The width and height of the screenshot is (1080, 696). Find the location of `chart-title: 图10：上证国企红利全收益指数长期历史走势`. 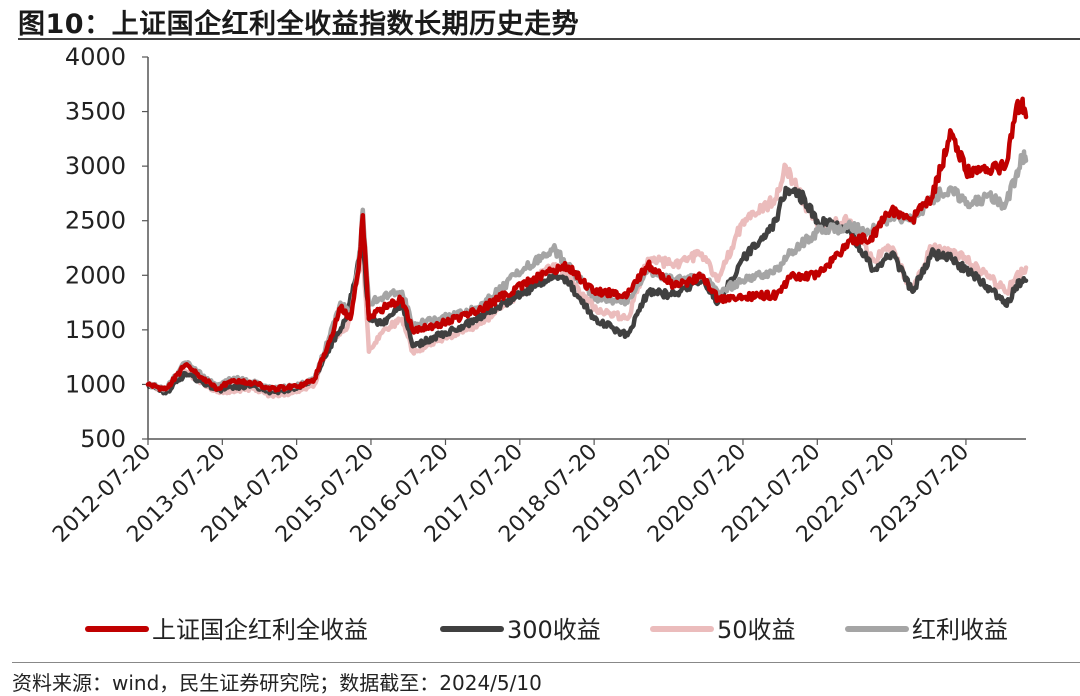

chart-title: 图10：上证国企红利全收益指数长期历史走势 is located at coordinates (299, 24).